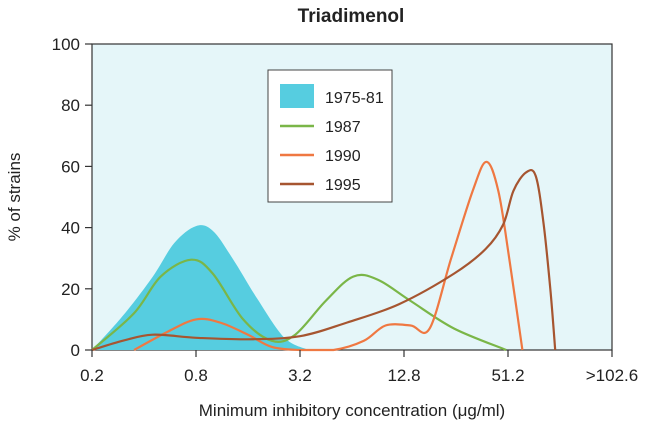  What do you see at coordinates (70, 166) in the screenshot?
I see `y-tick-label-60: 60` at bounding box center [70, 166].